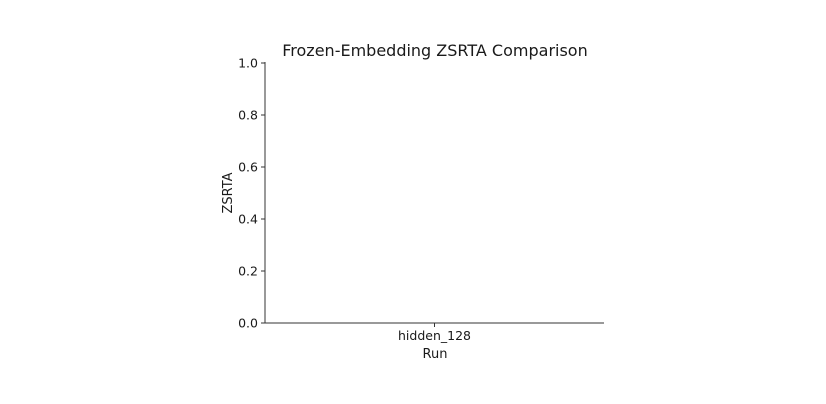 This screenshot has width=826, height=404. I want to click on x-ticks: hidden_128, so click(434, 333).